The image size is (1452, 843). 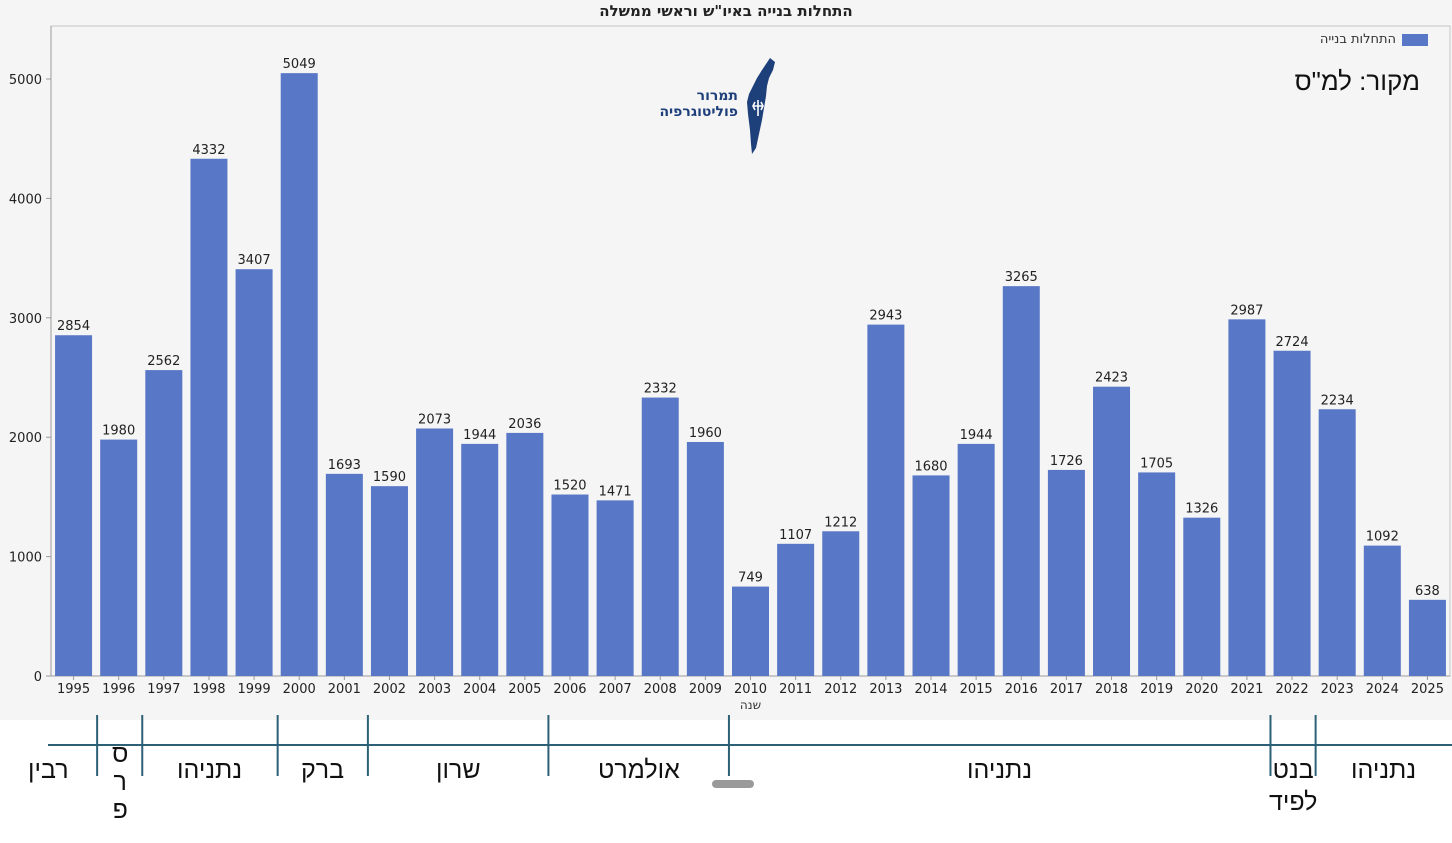 What do you see at coordinates (569, 486) in the screenshot?
I see `bar-value-label: 1520` at bounding box center [569, 486].